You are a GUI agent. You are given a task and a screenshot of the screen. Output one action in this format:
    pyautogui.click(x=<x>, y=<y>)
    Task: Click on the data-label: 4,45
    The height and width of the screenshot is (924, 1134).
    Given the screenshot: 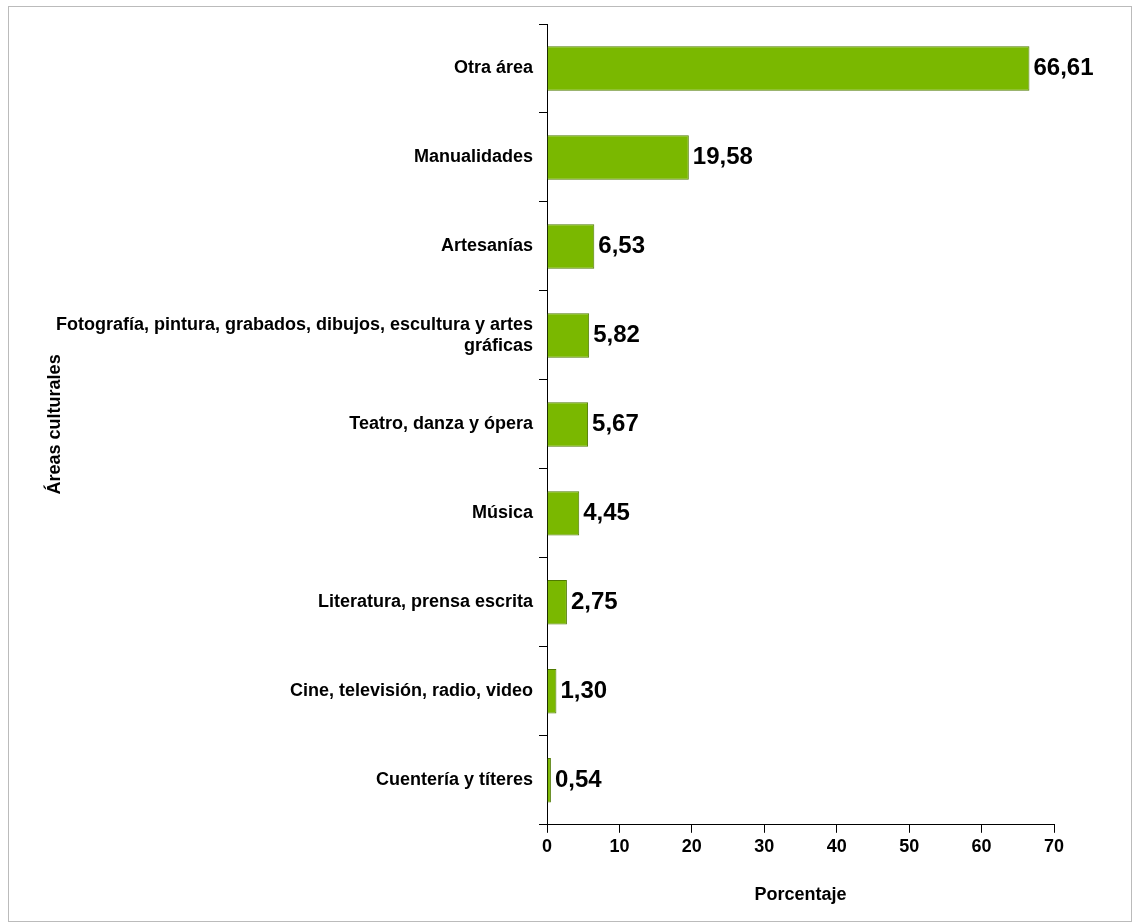 What is the action you would take?
    pyautogui.click(x=606, y=511)
    